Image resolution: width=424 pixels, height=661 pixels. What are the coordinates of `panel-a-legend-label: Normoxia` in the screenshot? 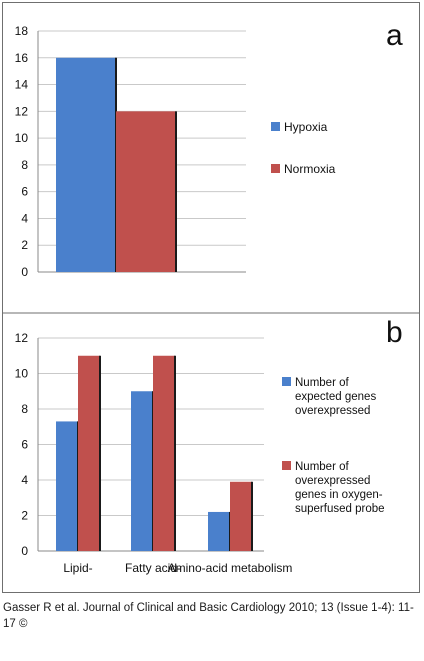 It's located at (310, 169).